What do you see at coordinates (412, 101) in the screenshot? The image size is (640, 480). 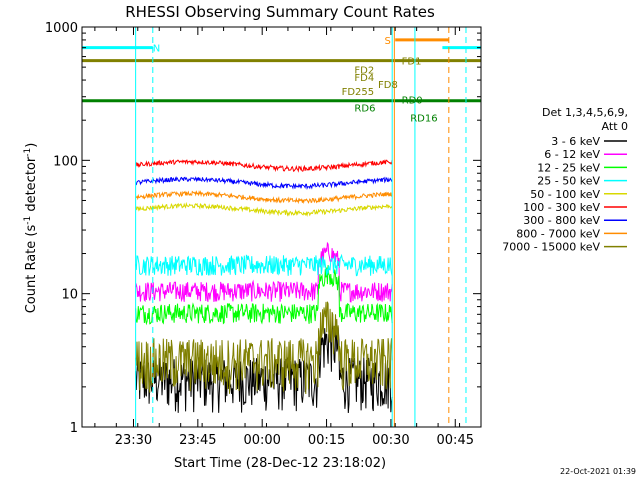 I see `flag-label-rd0: RD0` at bounding box center [412, 101].